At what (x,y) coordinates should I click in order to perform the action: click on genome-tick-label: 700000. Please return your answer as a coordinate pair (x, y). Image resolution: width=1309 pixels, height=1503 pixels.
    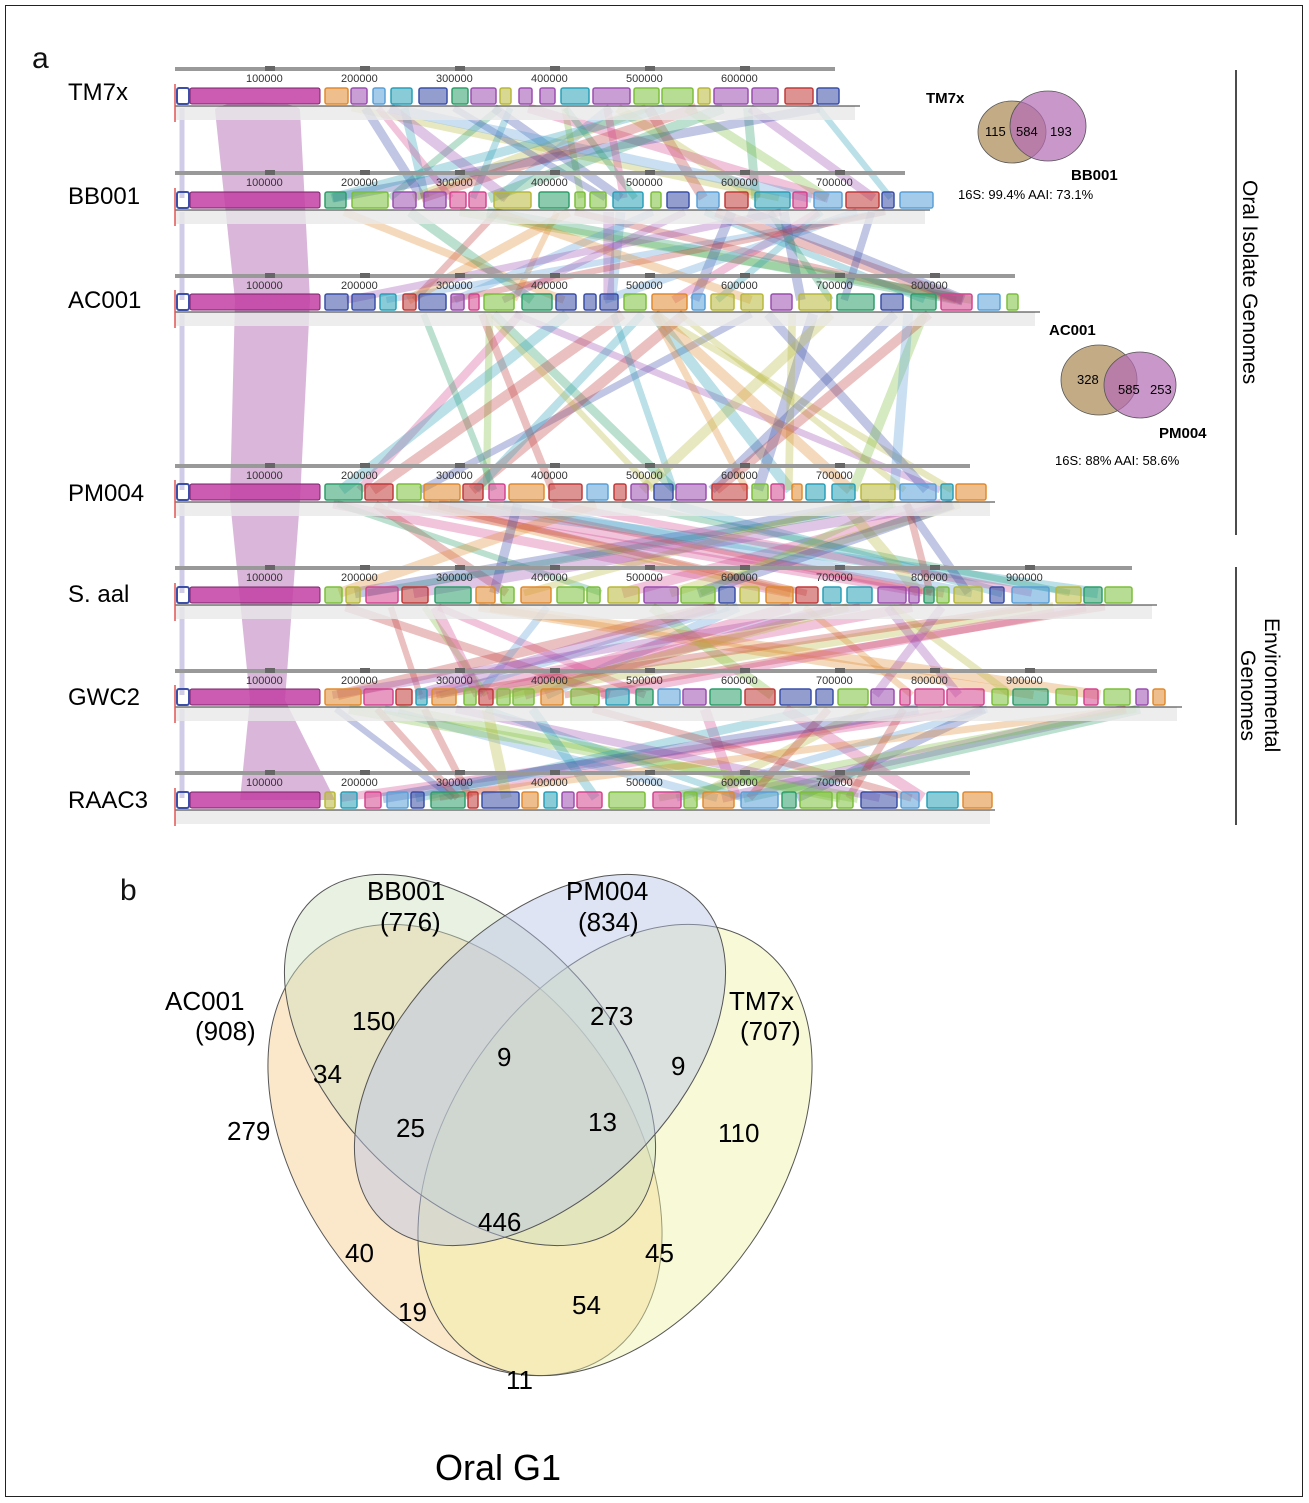
    Looking at the image, I should click on (834, 783).